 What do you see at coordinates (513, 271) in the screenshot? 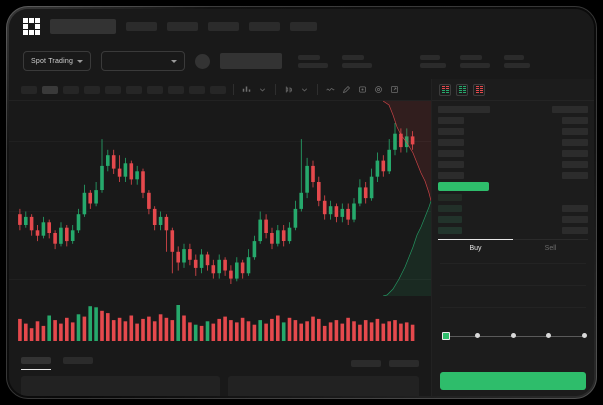
I see `order-price-field` at bounding box center [513, 271].